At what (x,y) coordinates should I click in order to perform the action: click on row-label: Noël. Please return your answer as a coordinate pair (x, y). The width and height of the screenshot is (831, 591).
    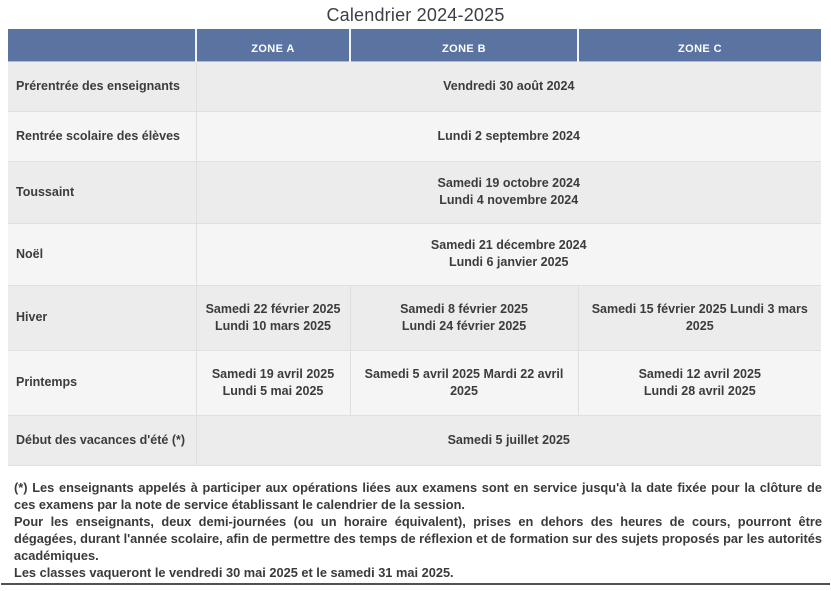
    Looking at the image, I should click on (102, 254).